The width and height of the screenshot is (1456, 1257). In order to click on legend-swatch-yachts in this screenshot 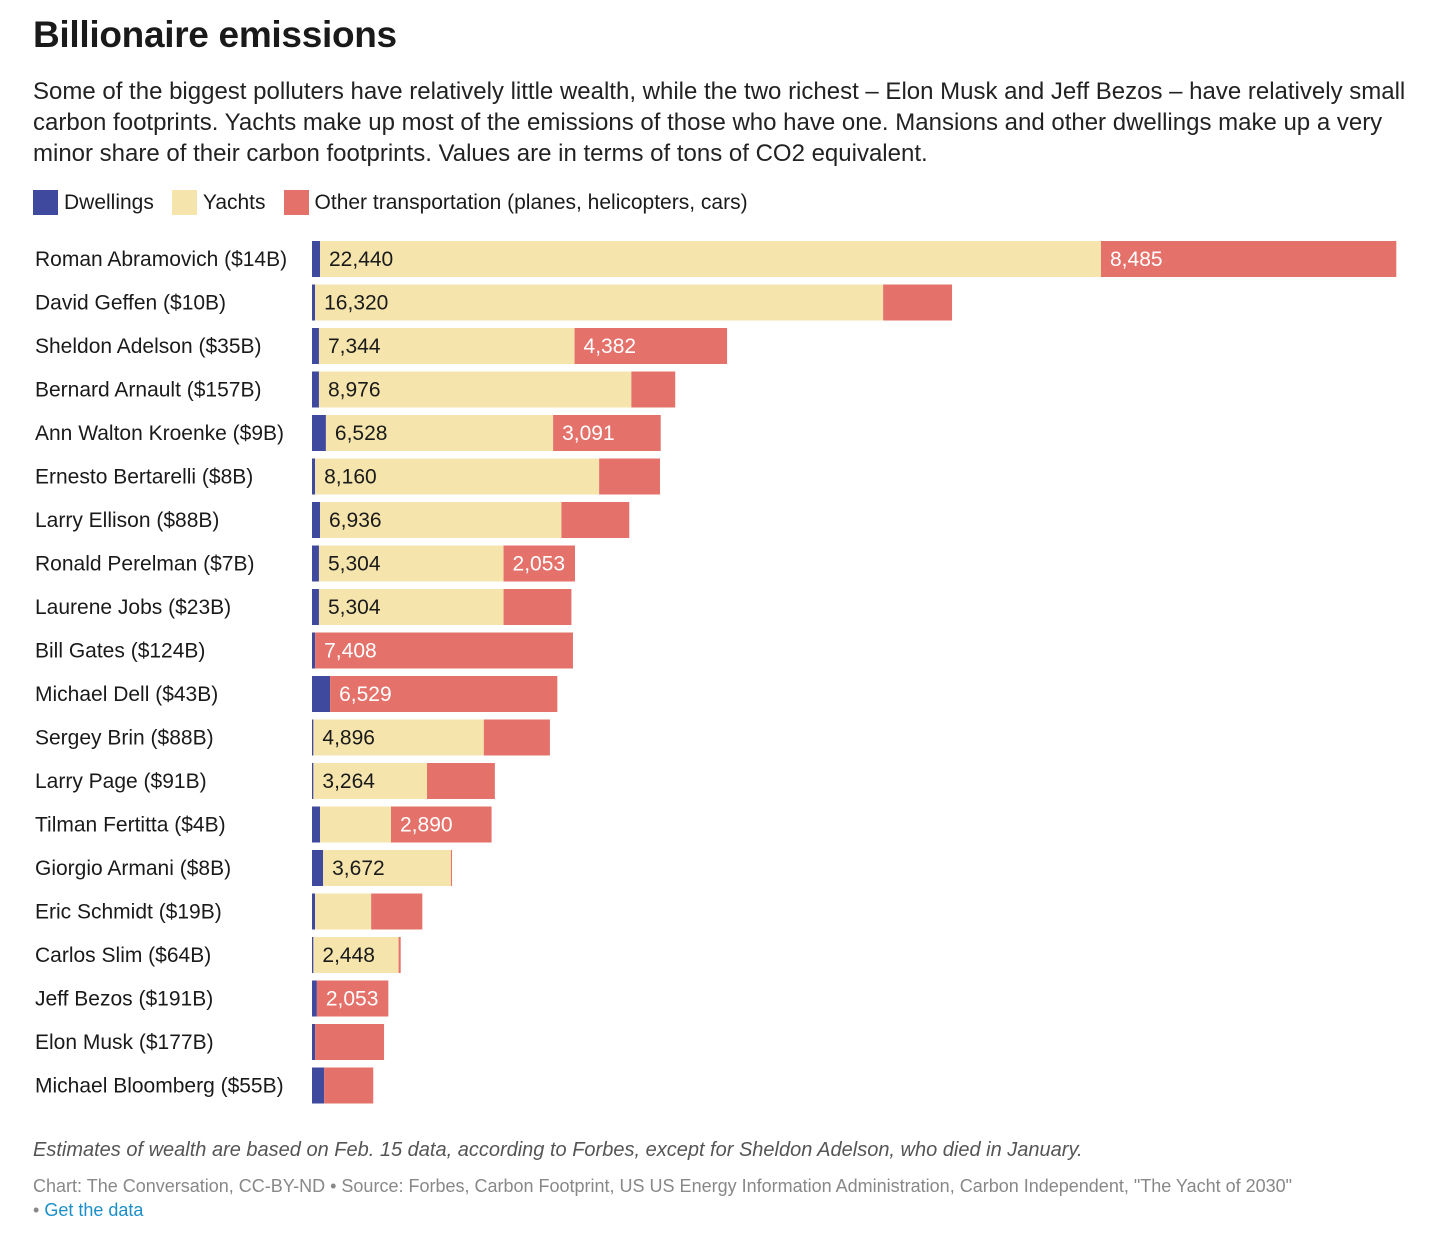, I will do `click(184, 202)`.